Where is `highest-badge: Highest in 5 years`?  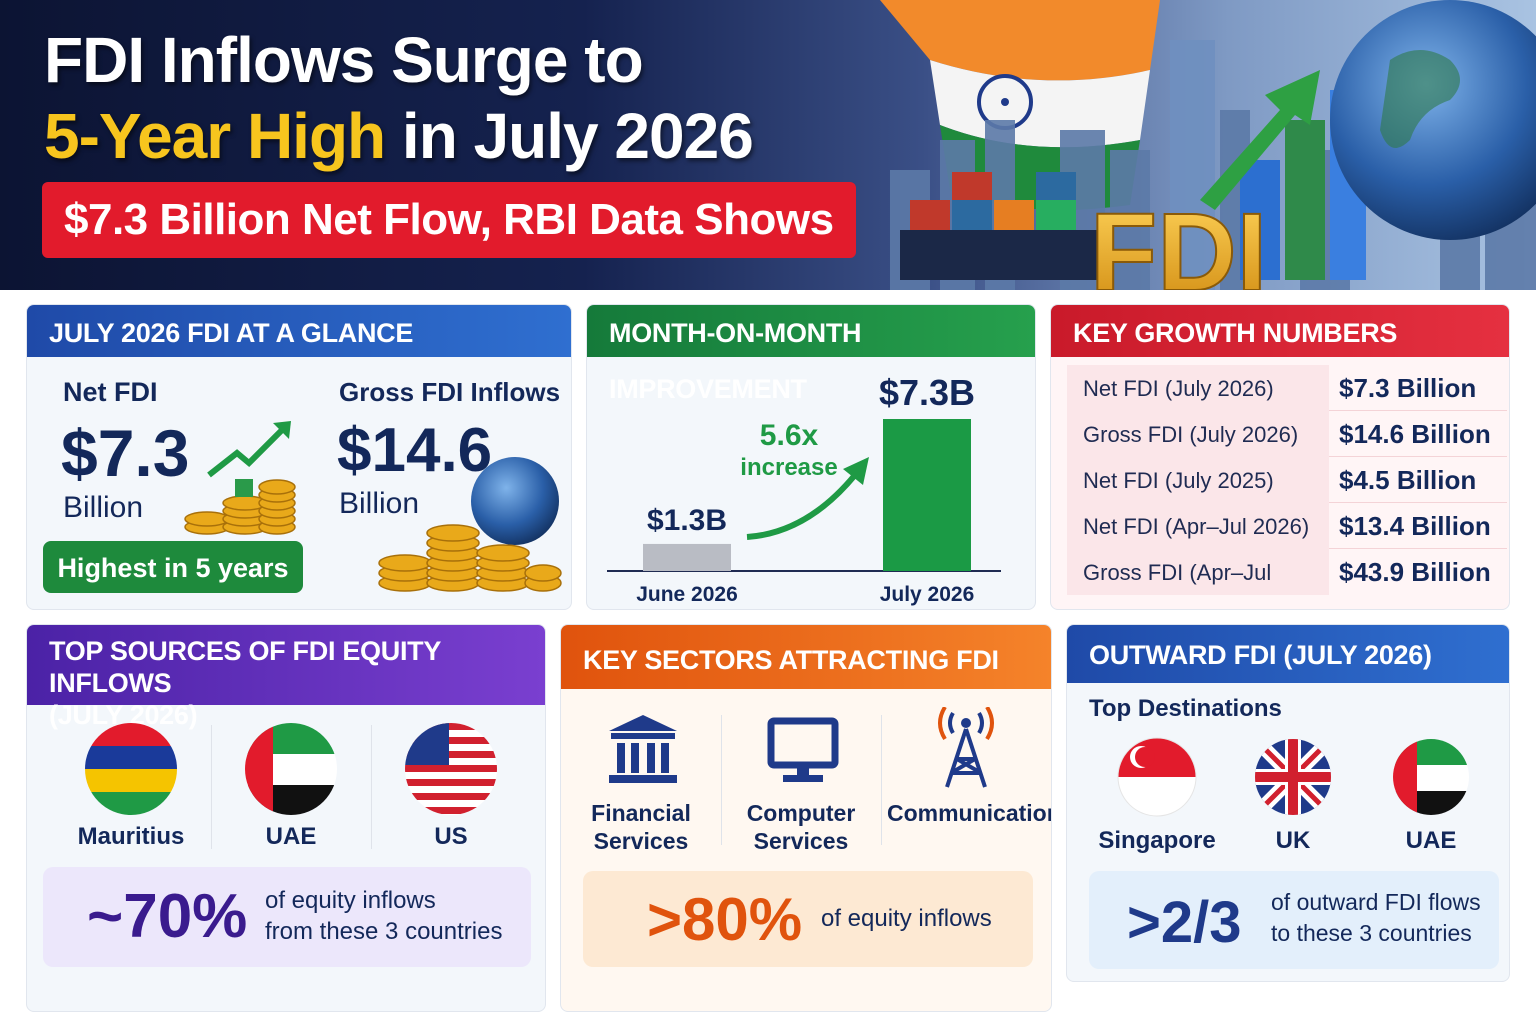 highest-badge: Highest in 5 years is located at coordinates (173, 567).